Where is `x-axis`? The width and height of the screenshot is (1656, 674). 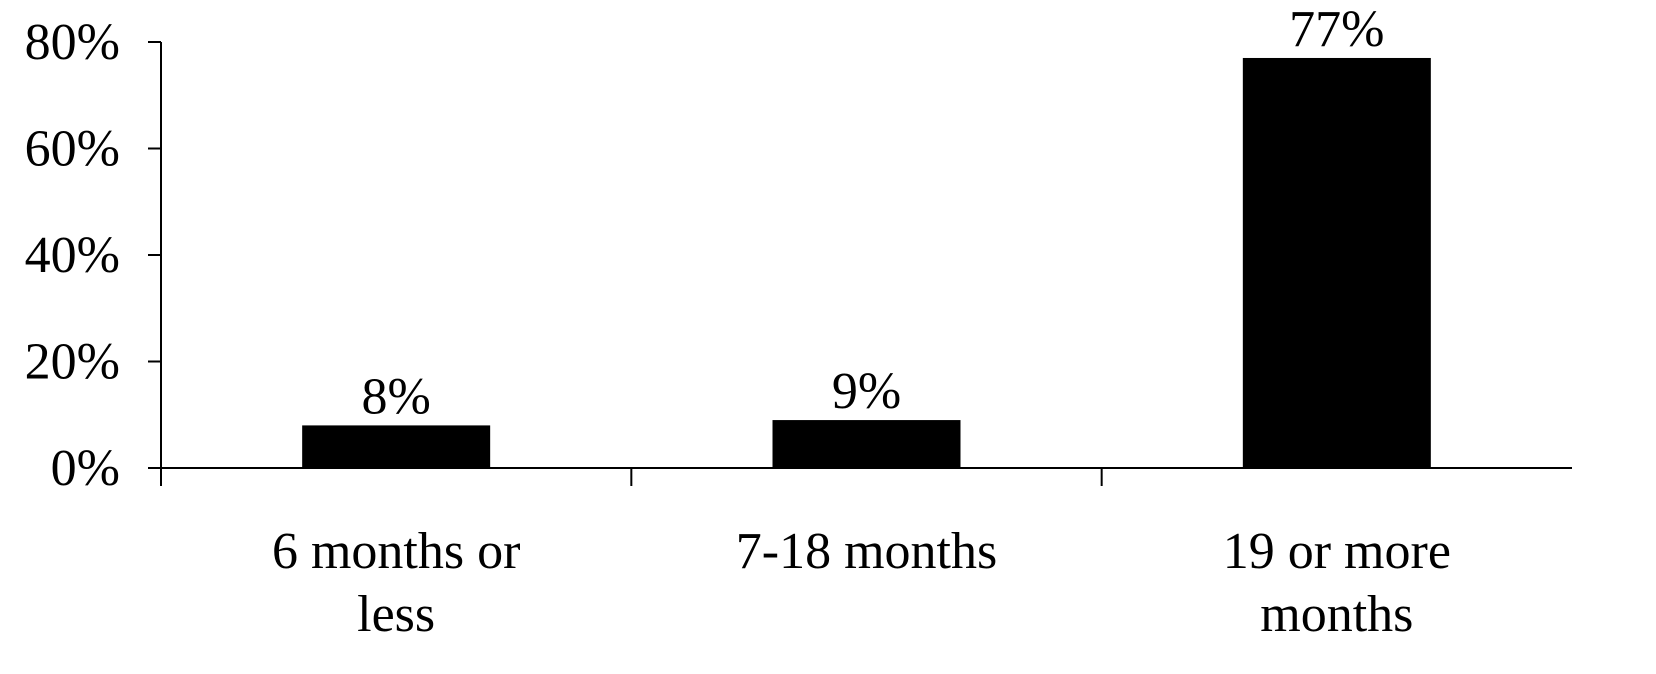
x-axis is located at coordinates (866, 476).